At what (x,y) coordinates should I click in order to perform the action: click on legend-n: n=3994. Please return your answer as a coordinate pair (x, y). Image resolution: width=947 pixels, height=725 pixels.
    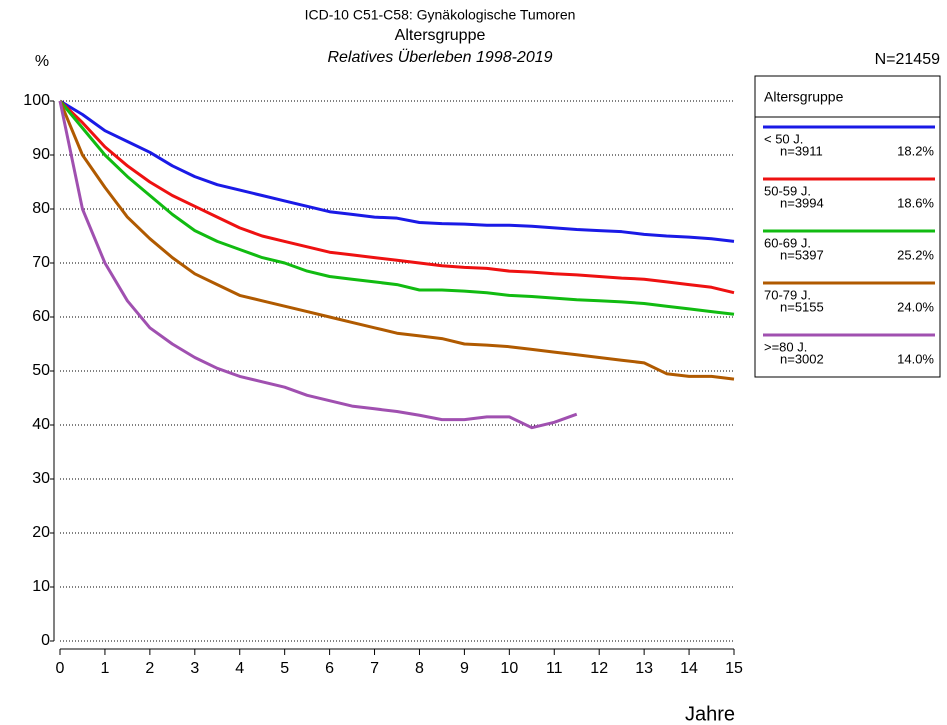
    Looking at the image, I should click on (802, 202).